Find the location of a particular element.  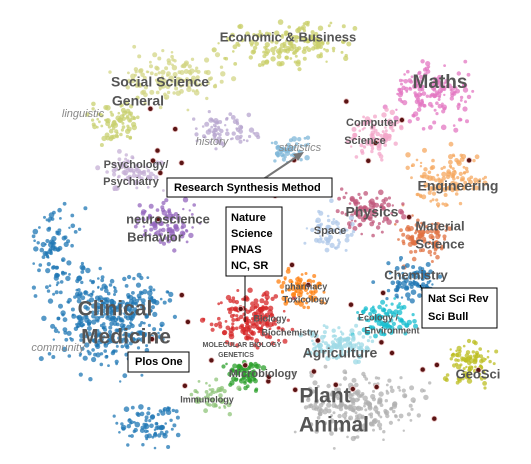

field-label: Psychiatry is located at coordinates (131, 182).